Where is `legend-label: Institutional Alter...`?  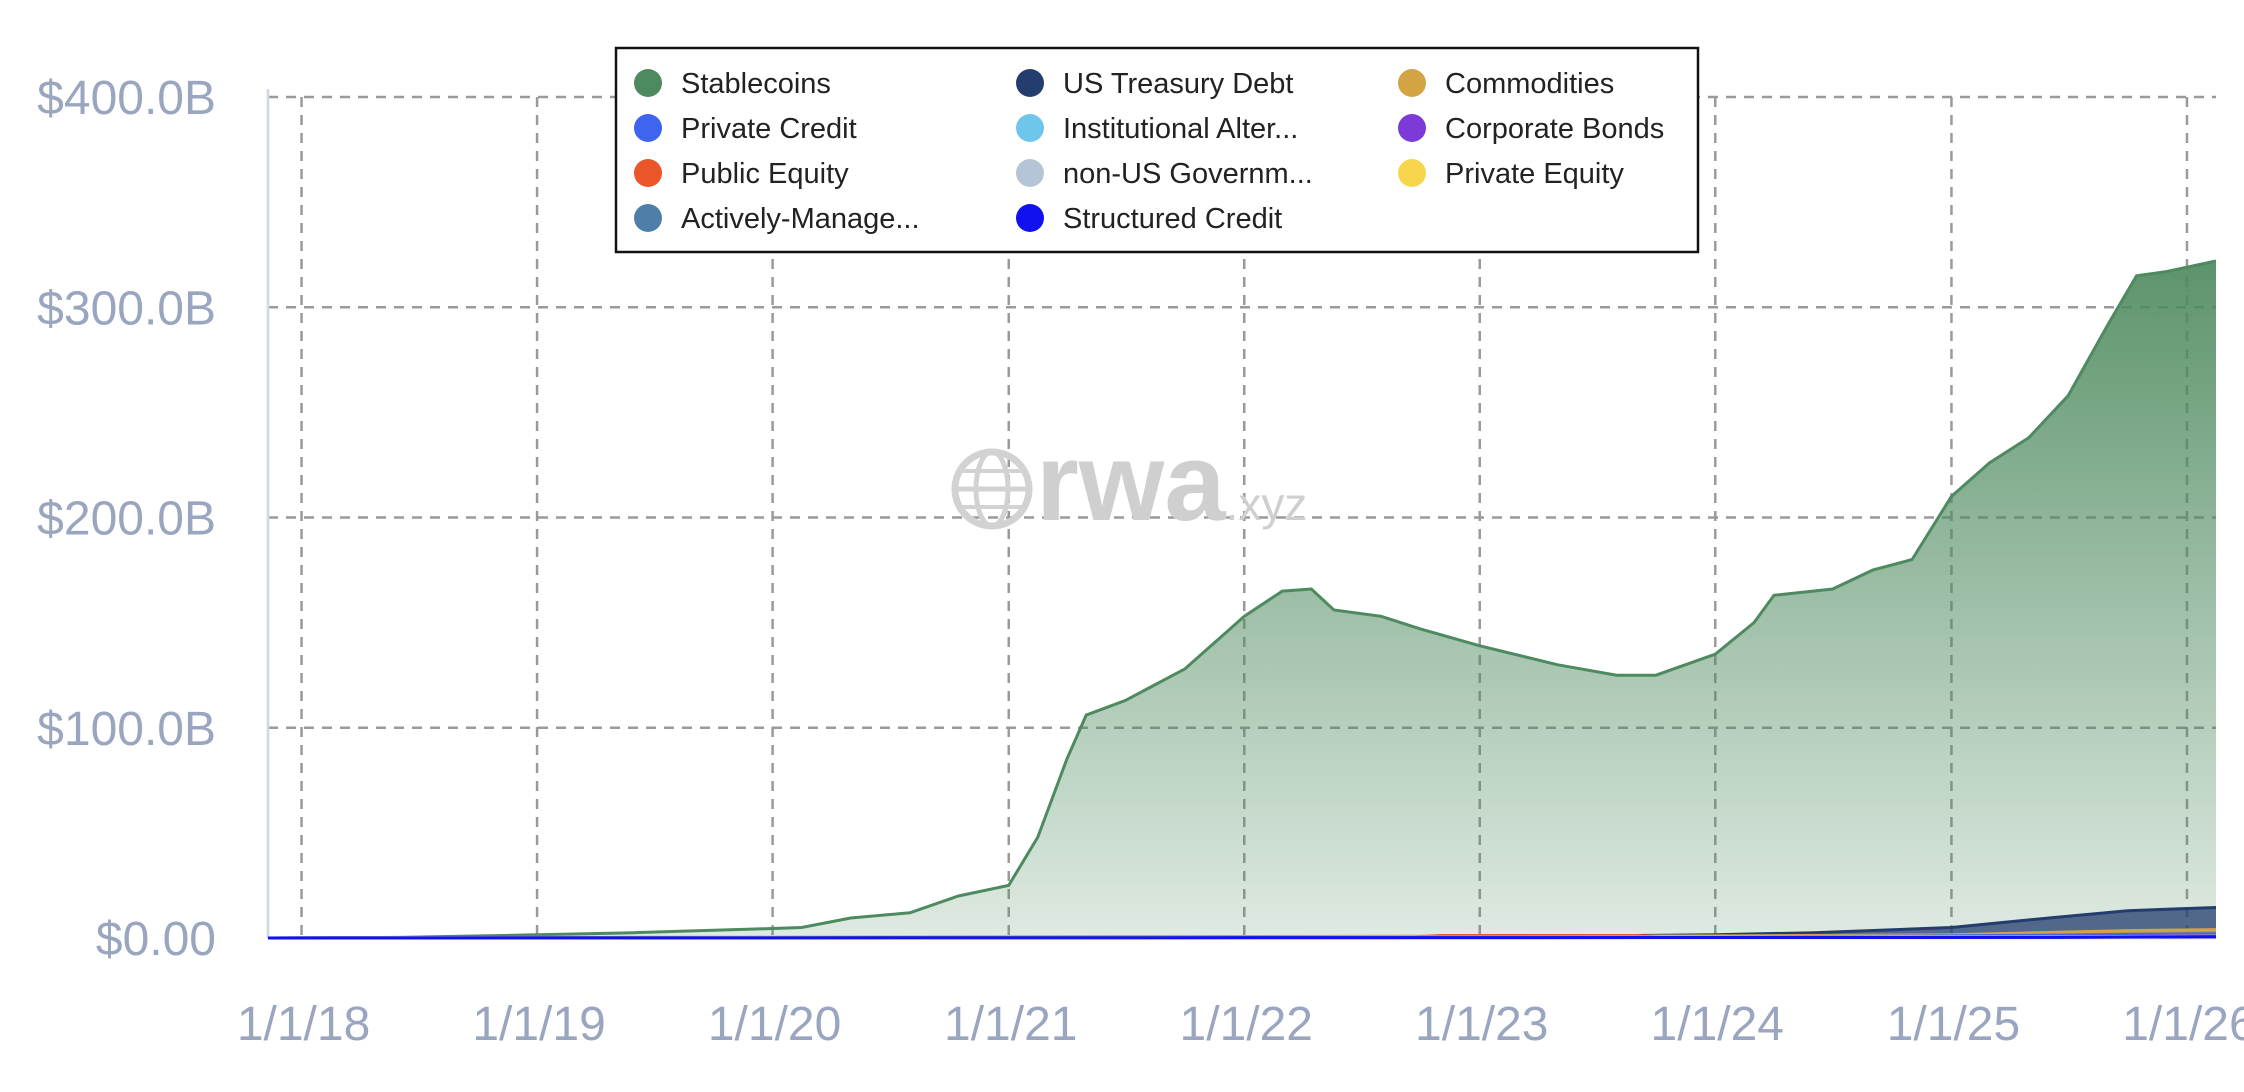
legend-label: Institutional Alter... is located at coordinates (1180, 129).